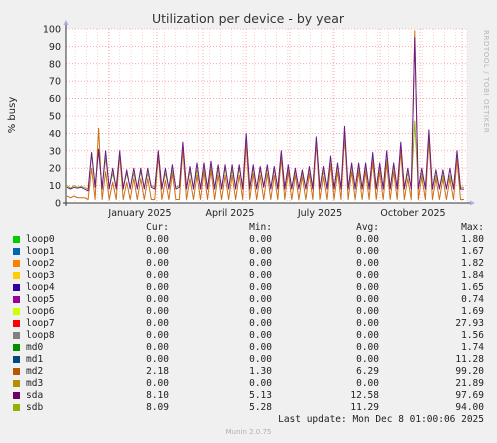 This screenshot has width=497, height=443. I want to click on legend-header-max: Max:, so click(472, 227).